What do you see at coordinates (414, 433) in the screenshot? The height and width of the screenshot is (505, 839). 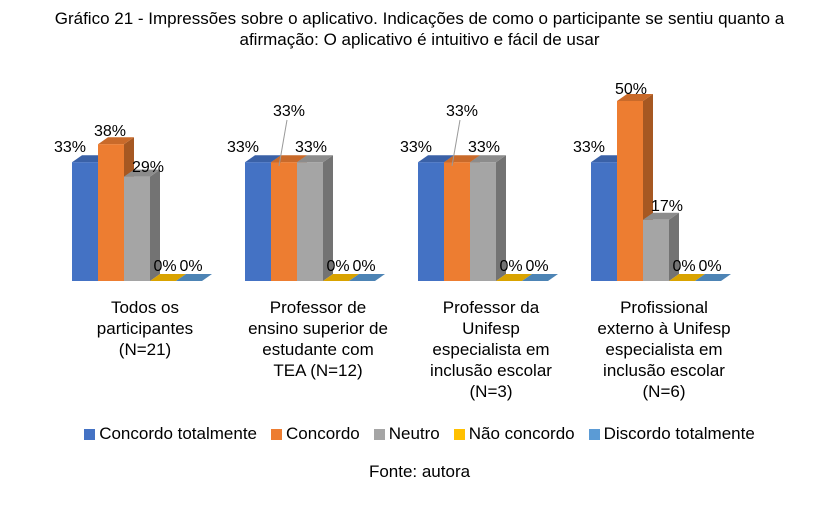 I see `legend-label: Neutro` at bounding box center [414, 433].